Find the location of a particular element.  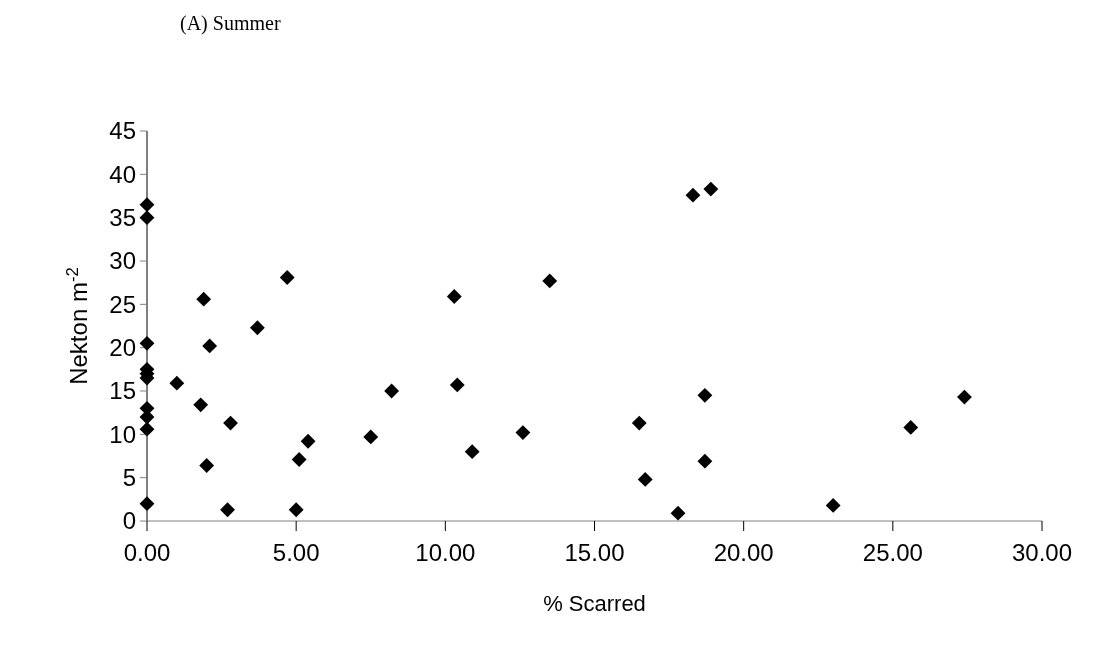

y-tick-label: 35 is located at coordinates (122, 218).